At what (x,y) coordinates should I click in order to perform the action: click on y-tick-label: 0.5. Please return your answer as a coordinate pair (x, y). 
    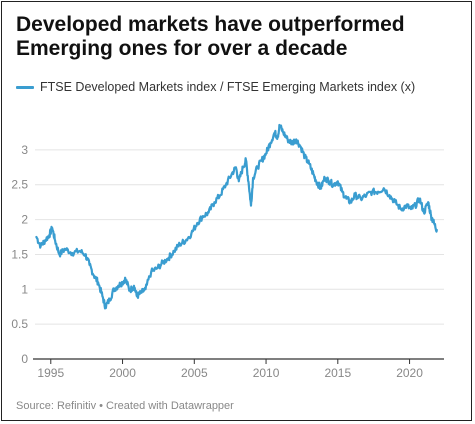
    Looking at the image, I should click on (19, 324).